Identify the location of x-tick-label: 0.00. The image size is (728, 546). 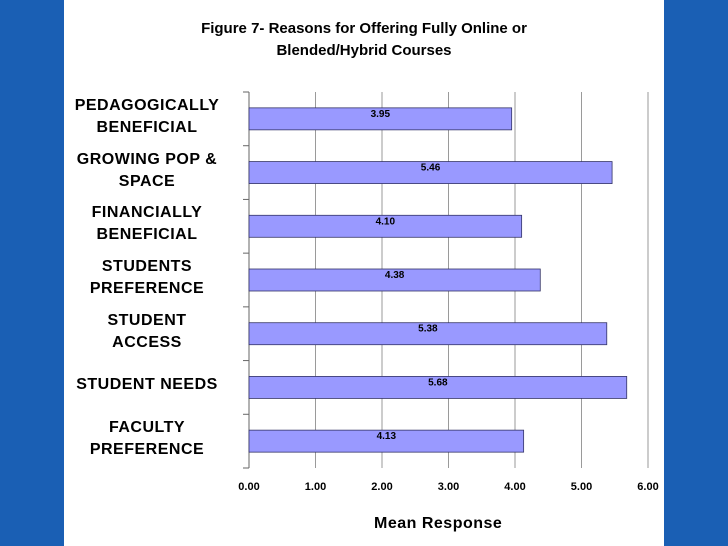
(248, 487).